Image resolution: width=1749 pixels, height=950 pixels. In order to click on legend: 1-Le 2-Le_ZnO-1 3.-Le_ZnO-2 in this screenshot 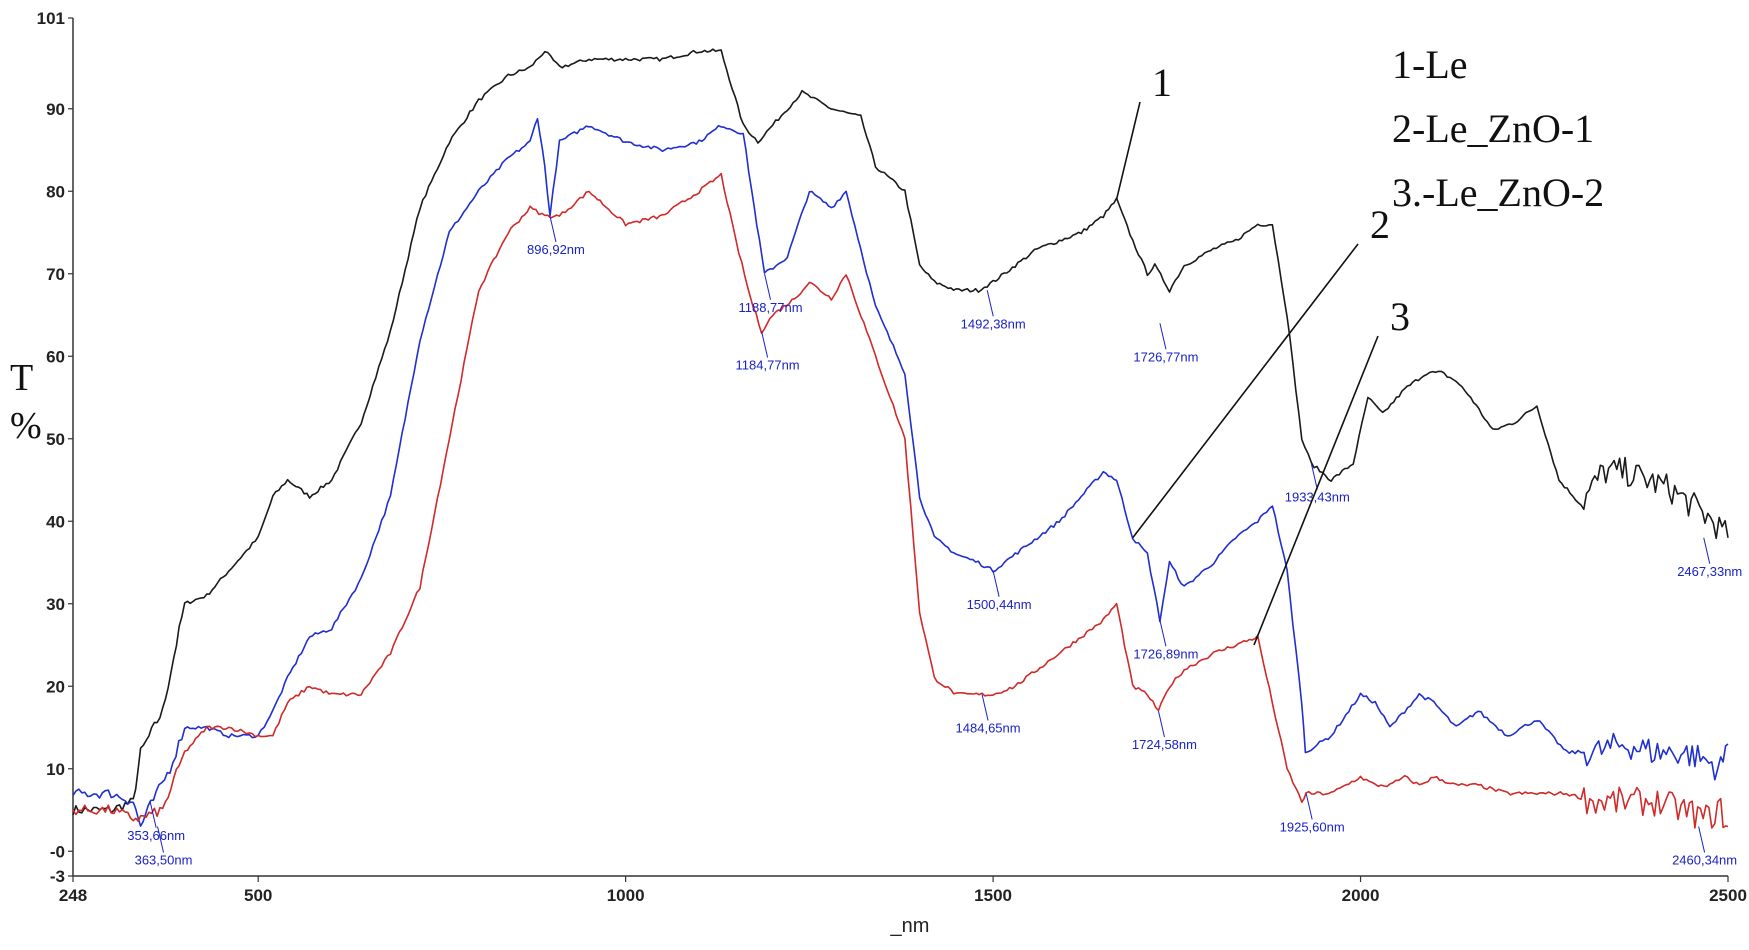, I will do `click(1498, 128)`.